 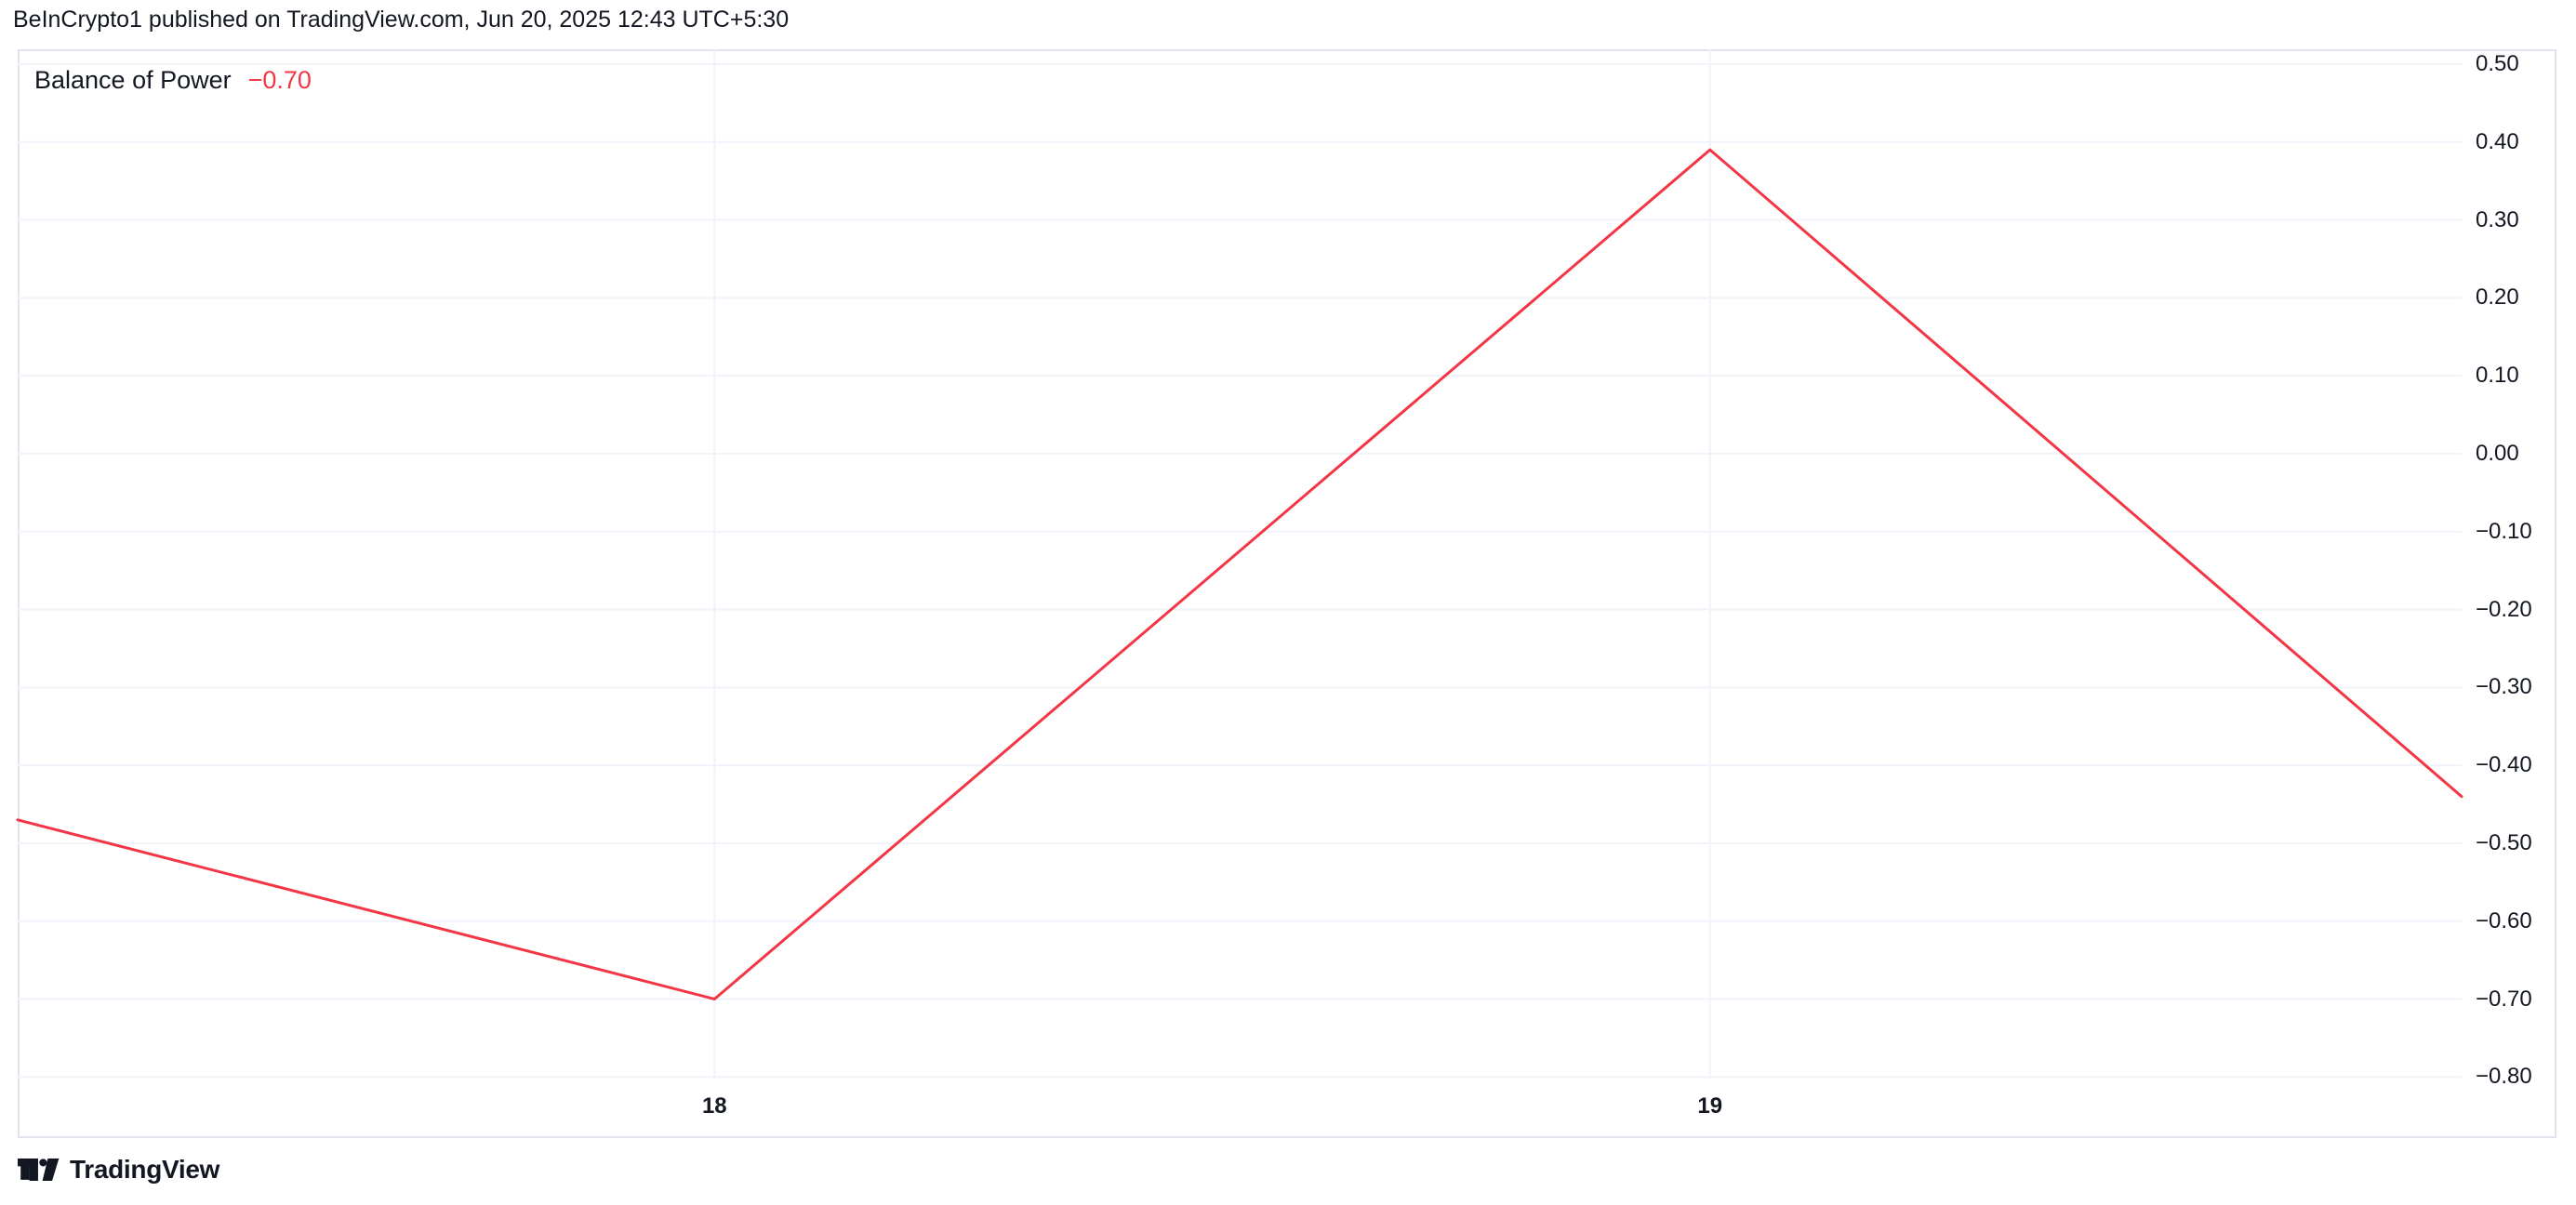 What do you see at coordinates (279, 80) in the screenshot?
I see `indicator-value: −0.70` at bounding box center [279, 80].